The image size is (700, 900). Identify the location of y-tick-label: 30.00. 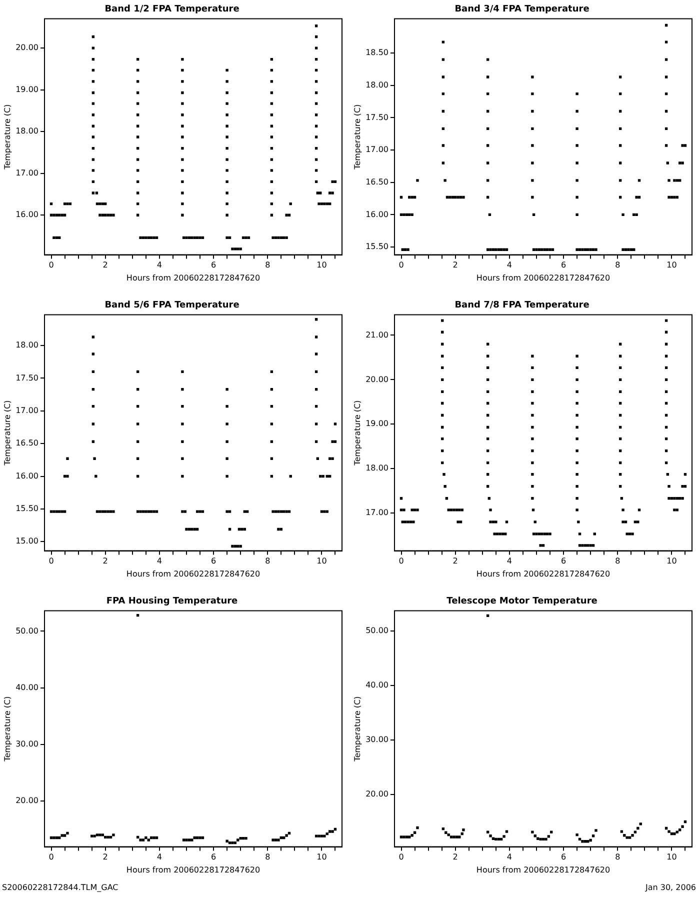
(377, 739).